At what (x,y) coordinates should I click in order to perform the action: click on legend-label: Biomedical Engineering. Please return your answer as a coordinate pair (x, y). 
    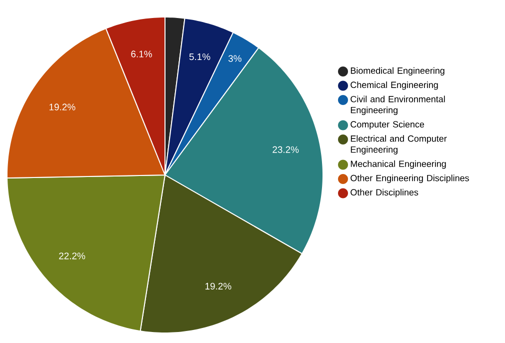
    Looking at the image, I should click on (397, 71).